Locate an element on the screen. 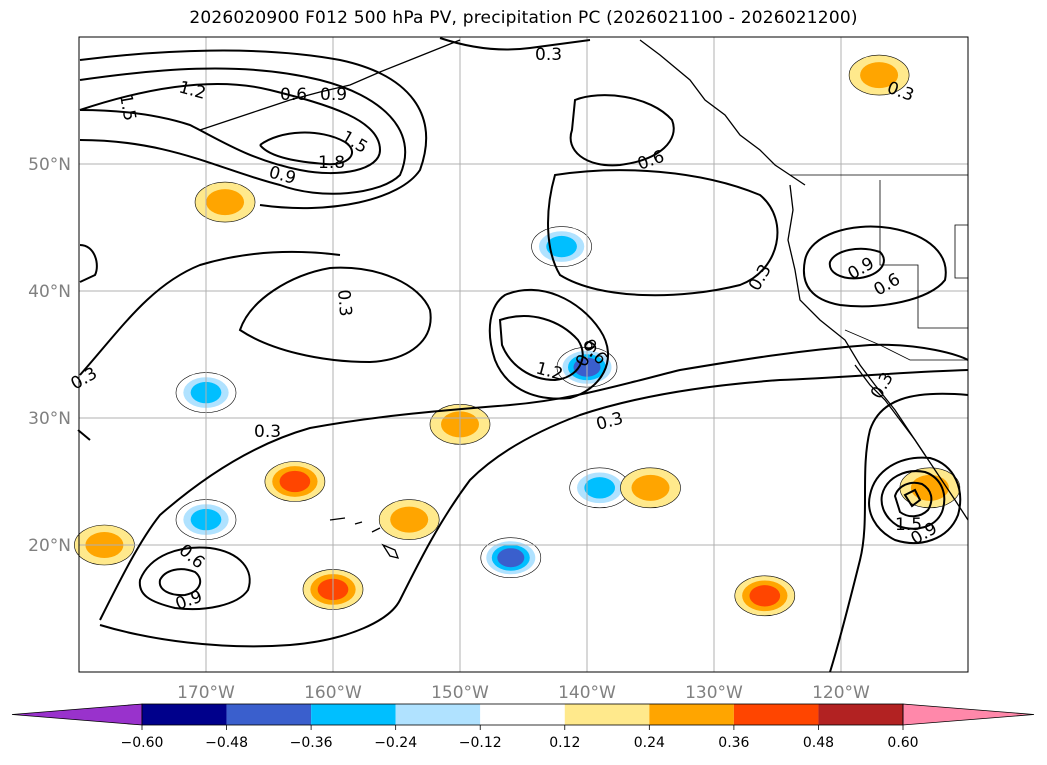 The image size is (1047, 765). colorbar-tick-label: −0.60 is located at coordinates (142, 743).